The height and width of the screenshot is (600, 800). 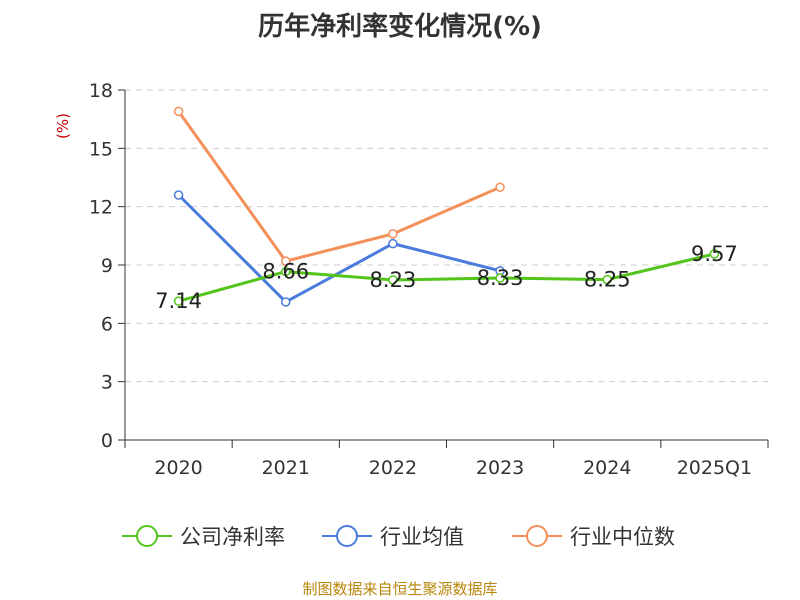 I want to click on data-labels: 7.14 8.66 8.23 8.33 8.25 9.57, so click(x=446, y=277).